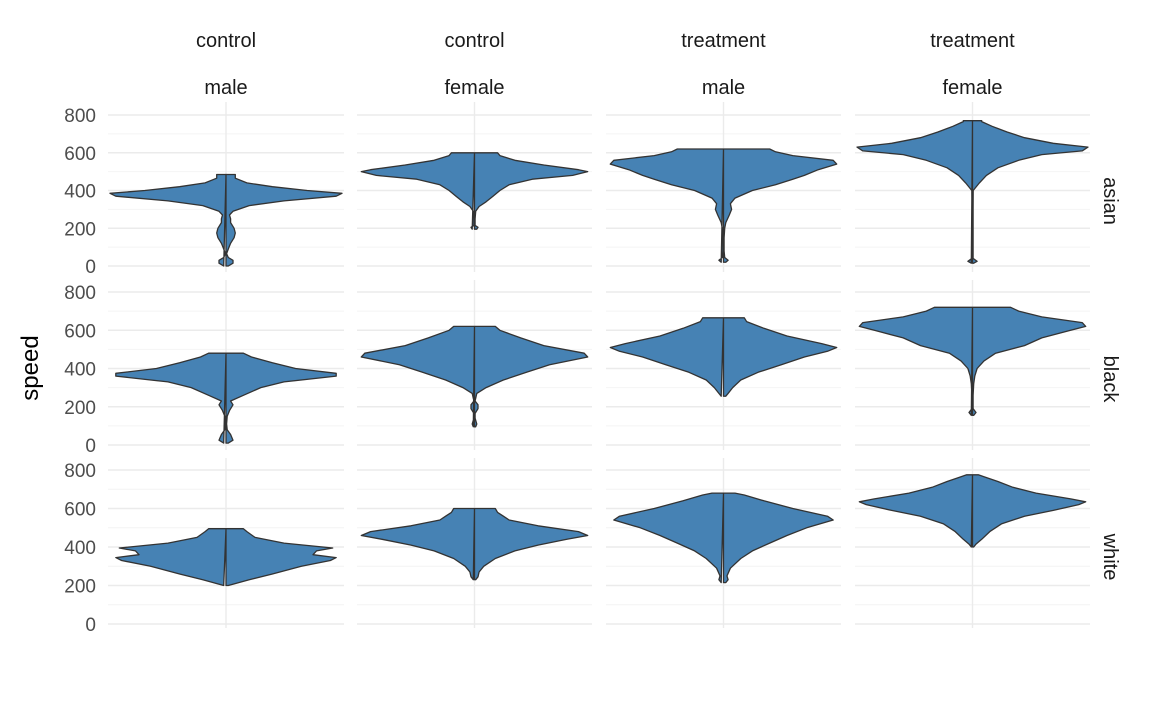 The width and height of the screenshot is (1152, 711). I want to click on y-axis-title: speed, so click(30, 367).